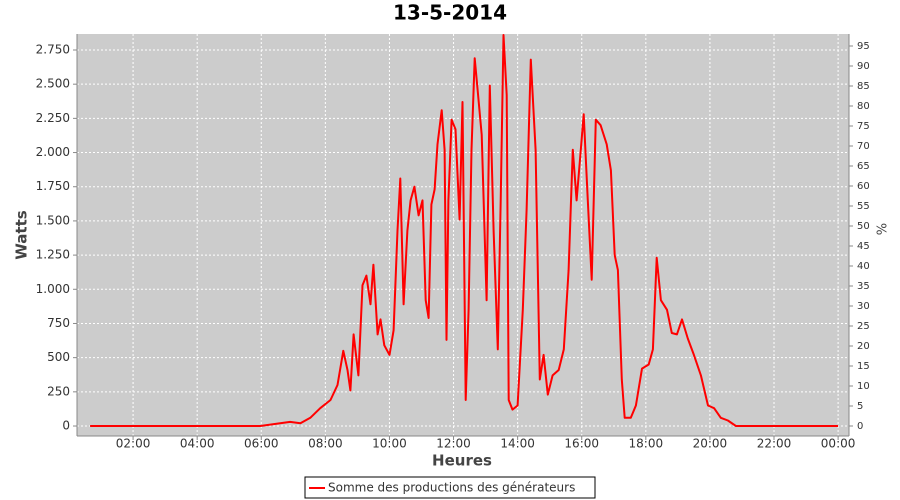 The width and height of the screenshot is (900, 500). Describe the element at coordinates (53, 220) in the screenshot. I see `y-tick-label: 1.500` at that location.